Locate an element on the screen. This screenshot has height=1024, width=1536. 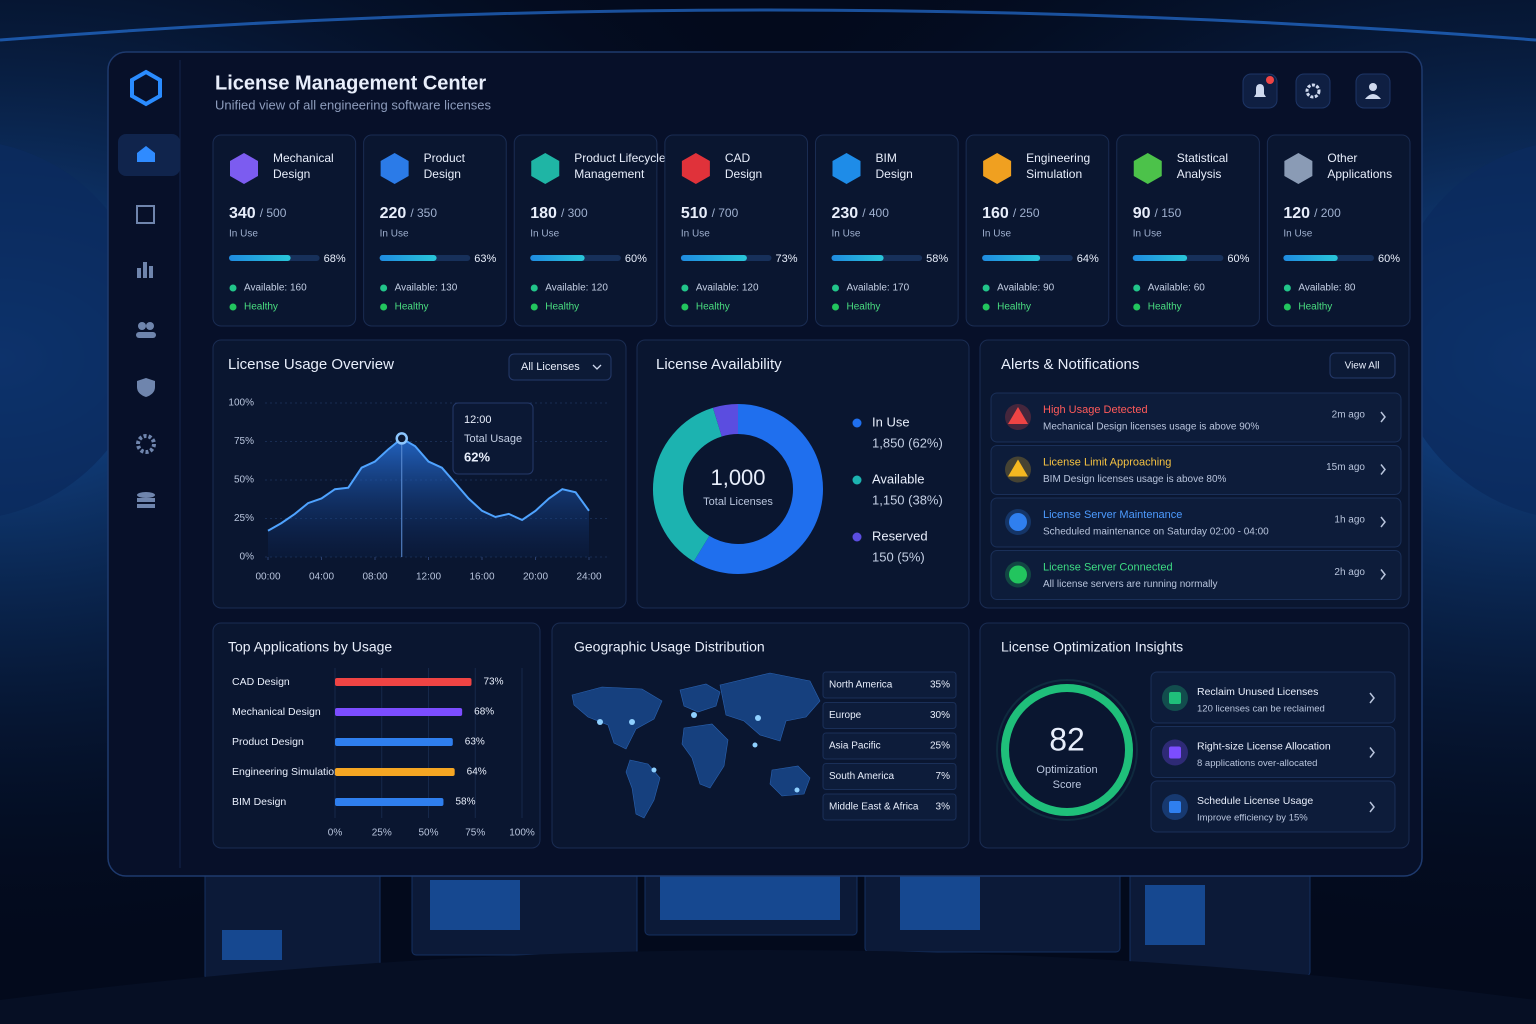
used-count: 90 is located at coordinates (1142, 213).